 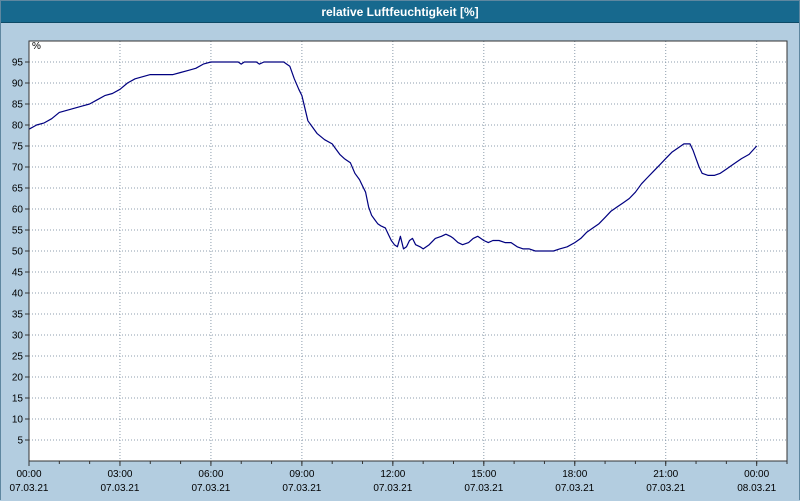 What do you see at coordinates (756, 488) in the screenshot?
I see `x-tick-date-label: 08.03.21` at bounding box center [756, 488].